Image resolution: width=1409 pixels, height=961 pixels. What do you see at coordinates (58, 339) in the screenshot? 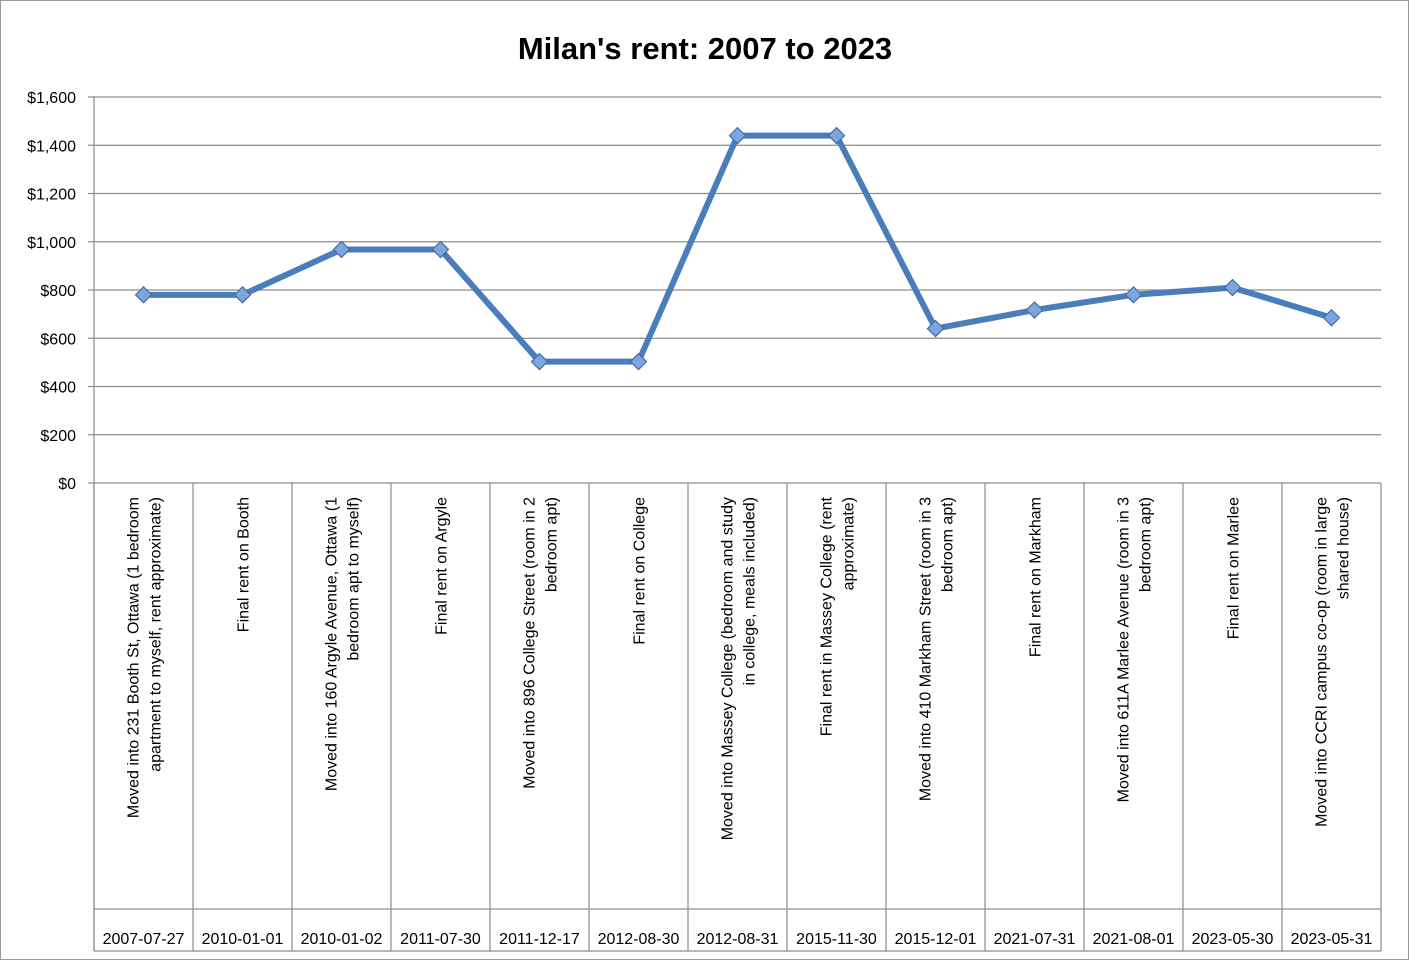
I see `y-tick-label: $600` at bounding box center [58, 339].